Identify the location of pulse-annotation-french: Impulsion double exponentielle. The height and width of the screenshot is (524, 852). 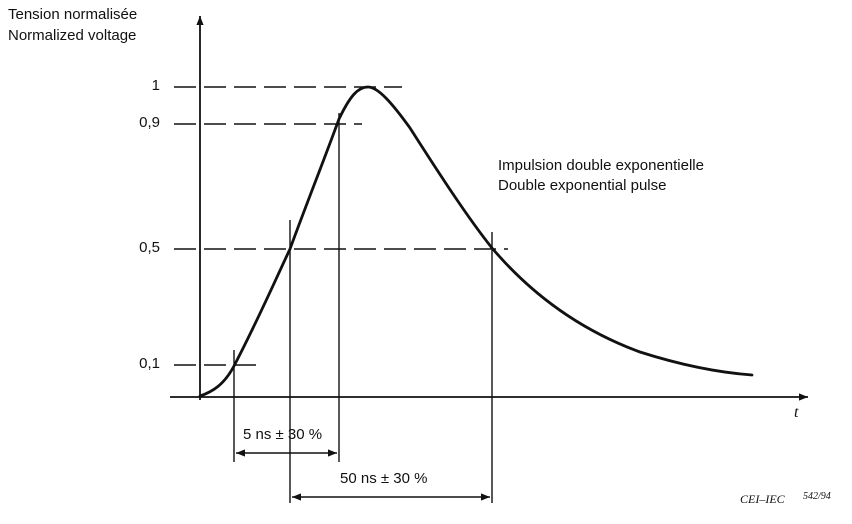
(601, 165).